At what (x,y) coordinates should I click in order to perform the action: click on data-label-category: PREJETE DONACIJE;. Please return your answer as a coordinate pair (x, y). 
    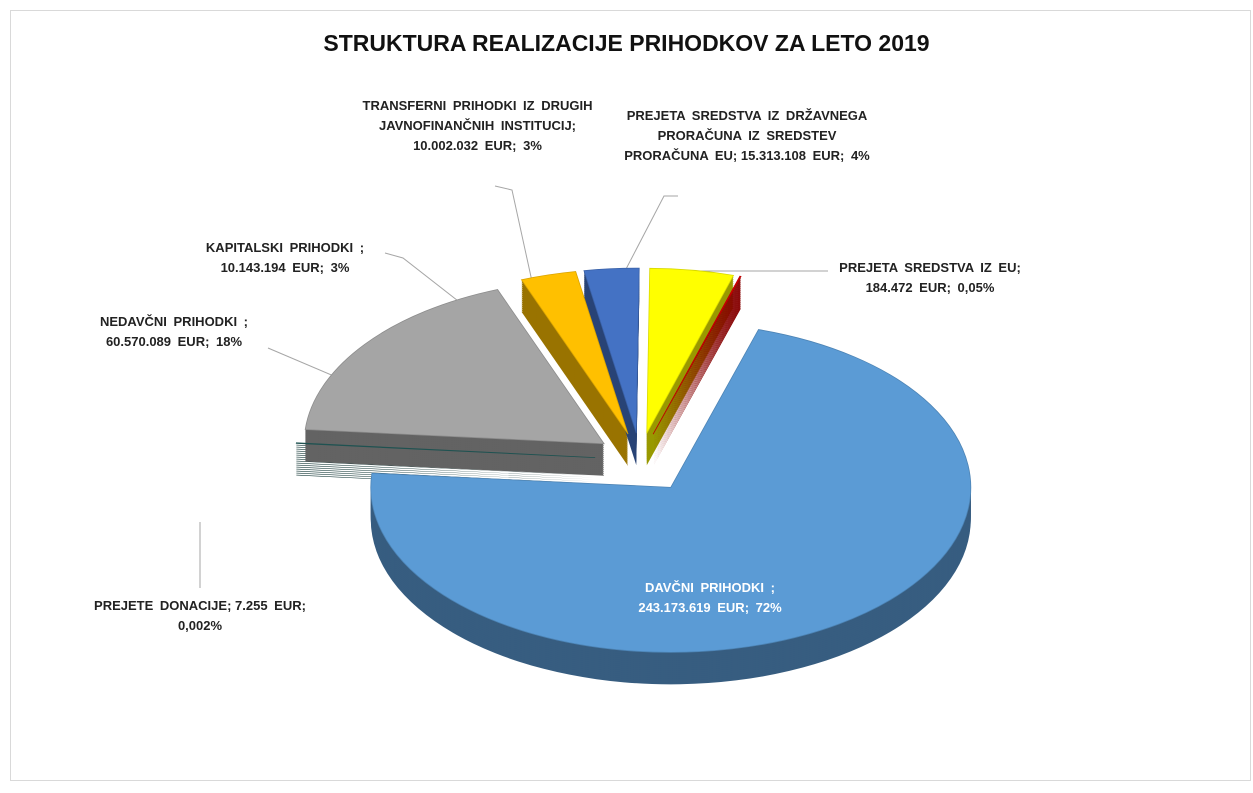
    Looking at the image, I should click on (163, 605).